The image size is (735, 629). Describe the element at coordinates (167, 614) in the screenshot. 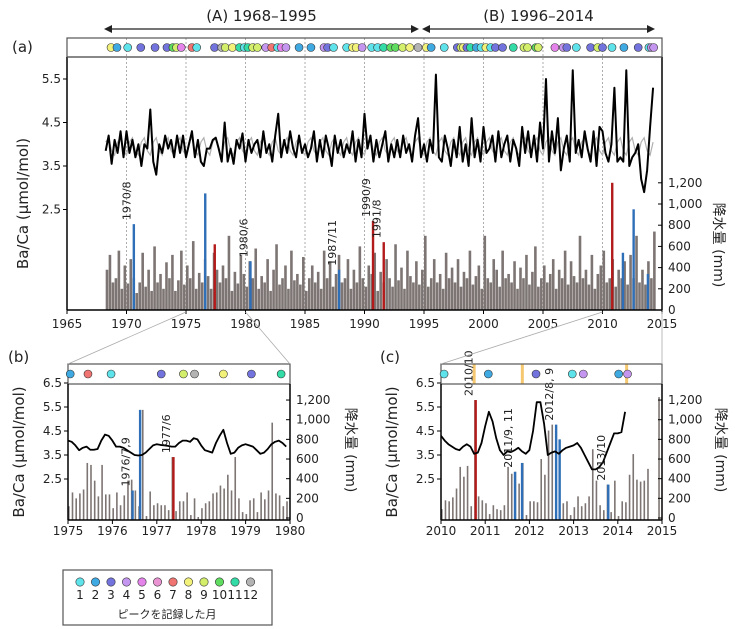

I see `legend-caption: ピークを記録した月` at that location.